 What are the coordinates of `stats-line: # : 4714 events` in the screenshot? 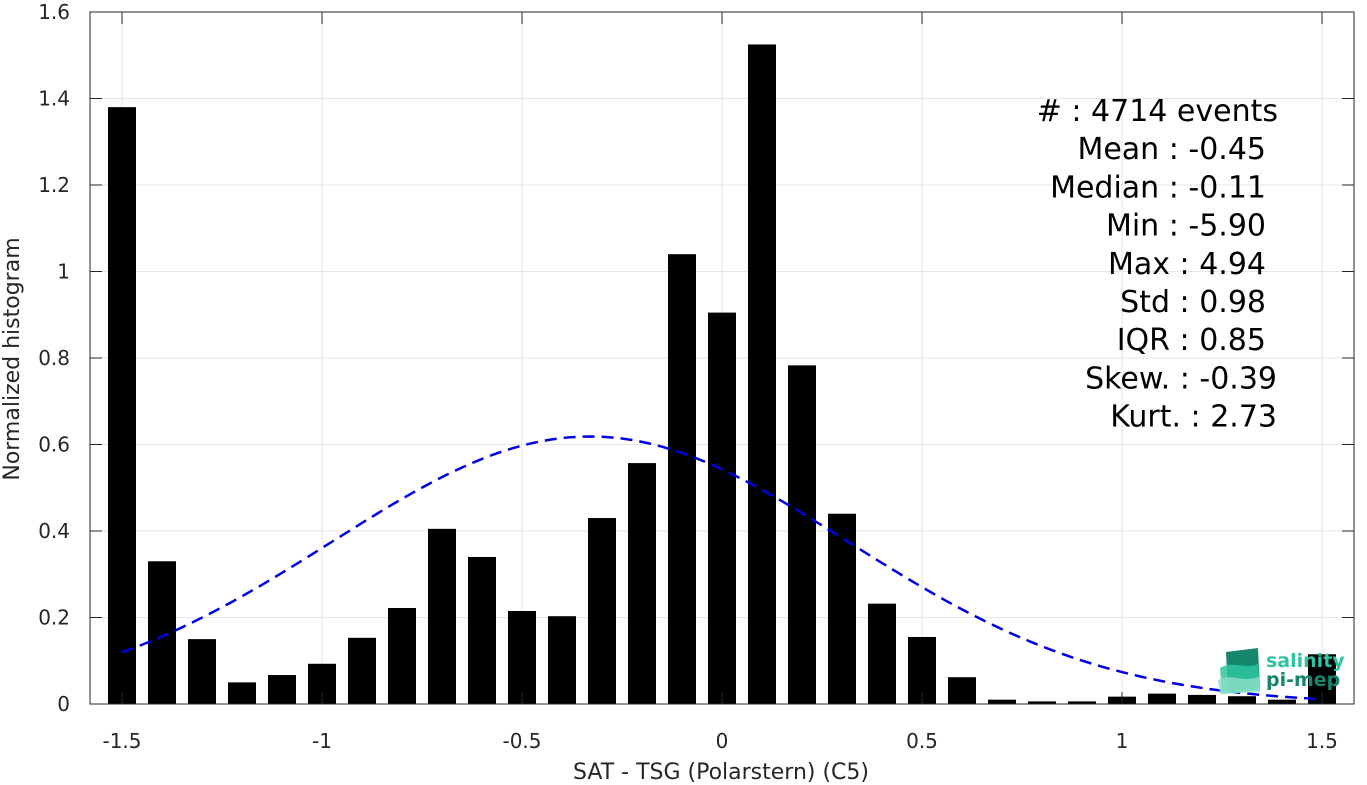 It's located at (1157, 111).